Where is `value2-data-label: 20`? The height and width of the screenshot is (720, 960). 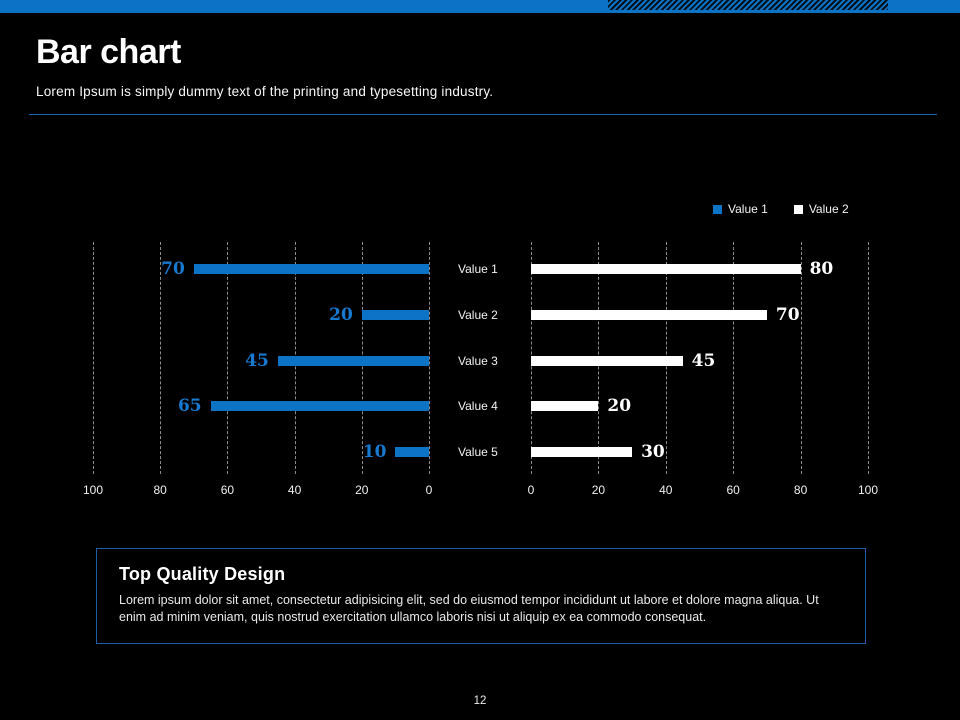
value2-data-label: 20 is located at coordinates (619, 406).